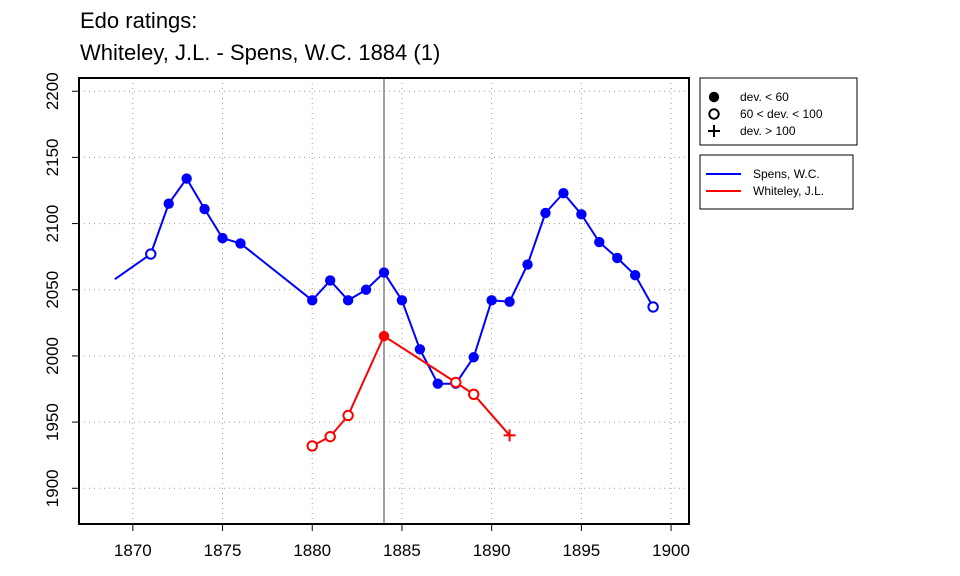 This screenshot has height=576, width=960. Describe the element at coordinates (402, 550) in the screenshot. I see `x-tick-label: 1885` at that location.